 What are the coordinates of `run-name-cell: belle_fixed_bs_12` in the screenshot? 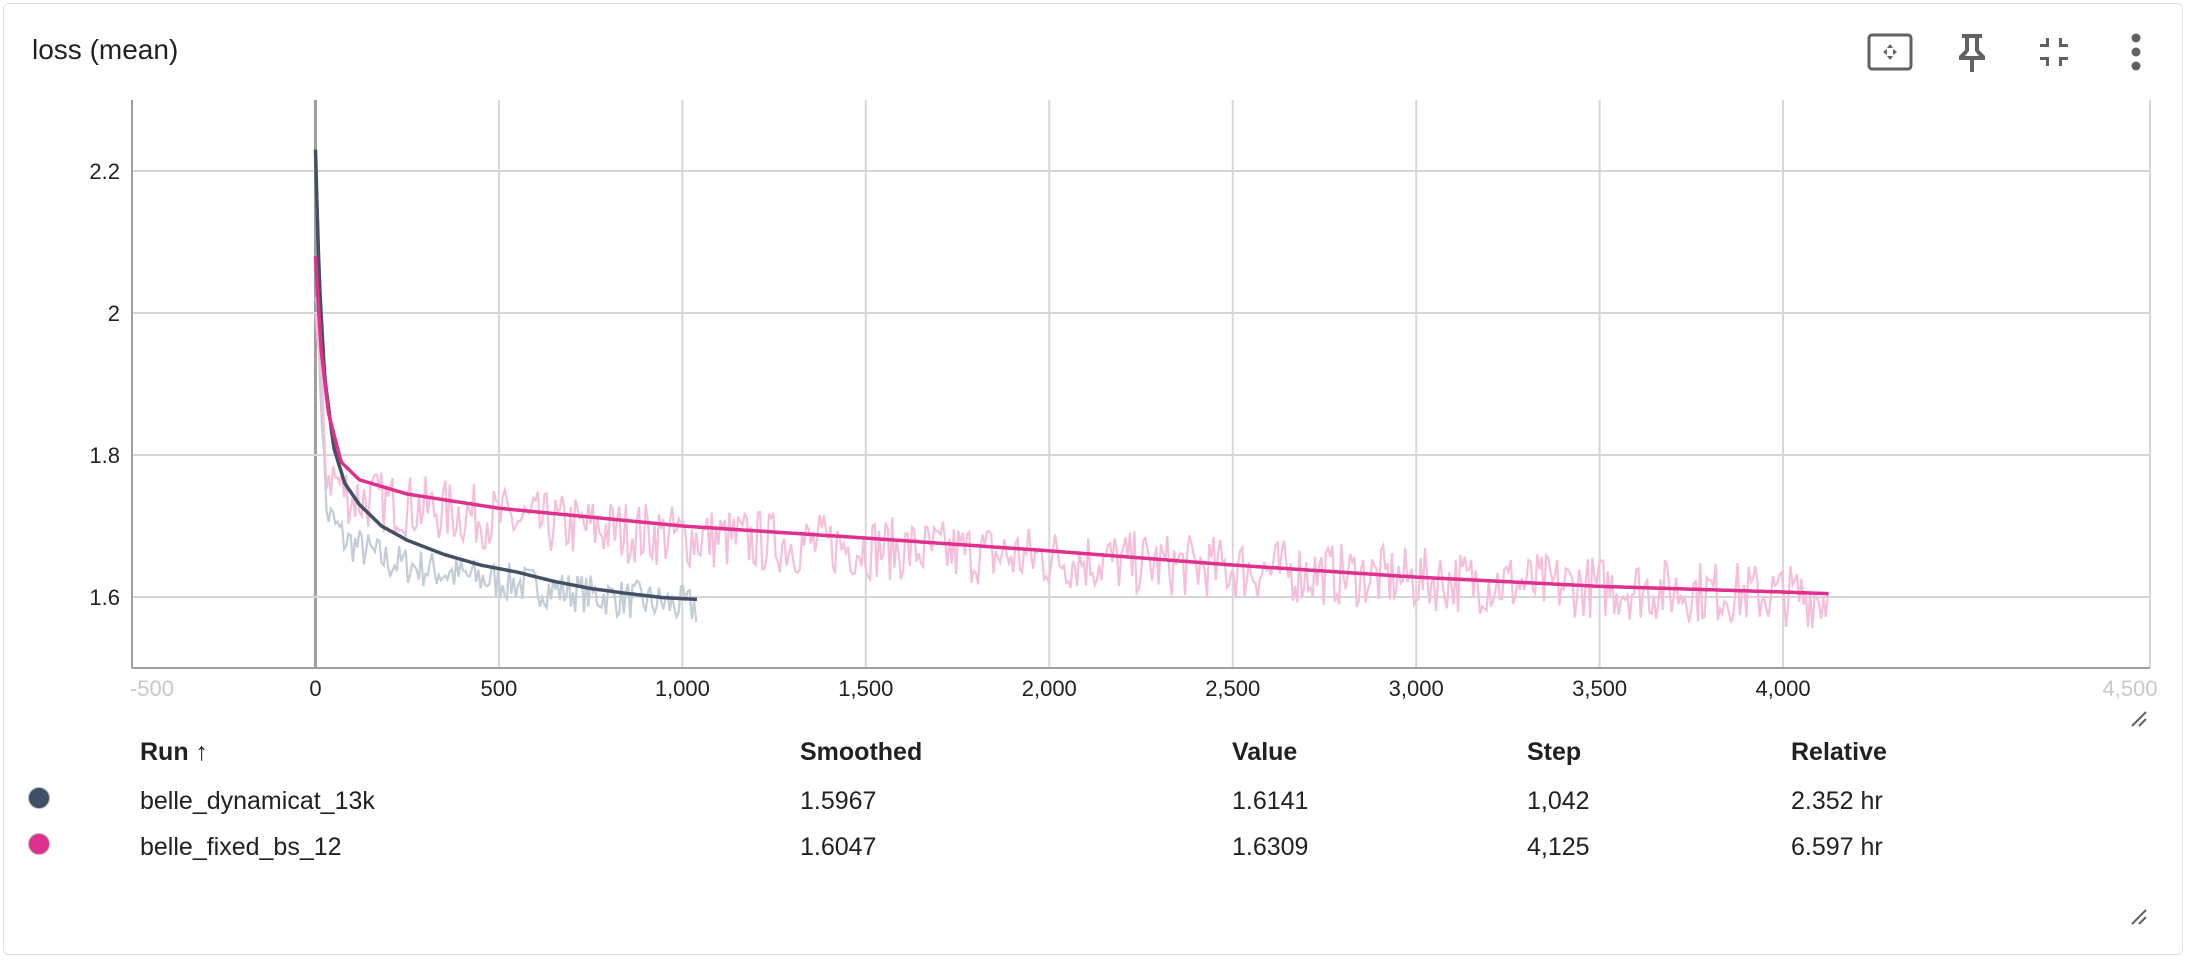 It's located at (241, 846).